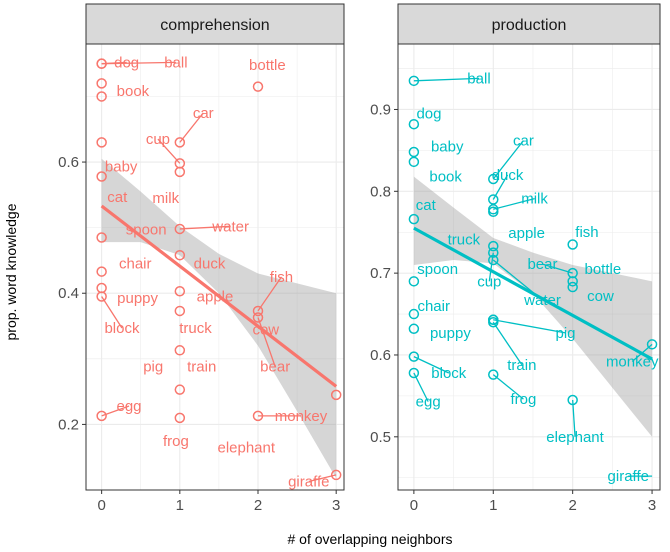 The height and width of the screenshot is (552, 670). I want to click on data-point-train, so click(180, 350).